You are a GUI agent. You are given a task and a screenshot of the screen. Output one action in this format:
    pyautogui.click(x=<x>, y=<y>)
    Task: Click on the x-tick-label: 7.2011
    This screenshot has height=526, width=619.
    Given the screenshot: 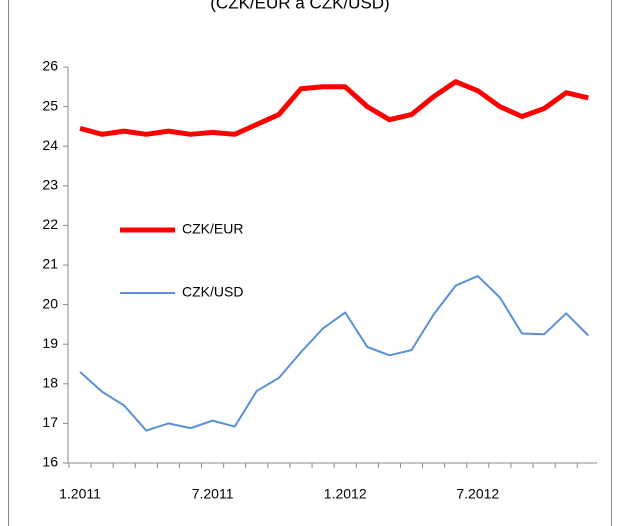 What is the action you would take?
    pyautogui.click(x=213, y=494)
    